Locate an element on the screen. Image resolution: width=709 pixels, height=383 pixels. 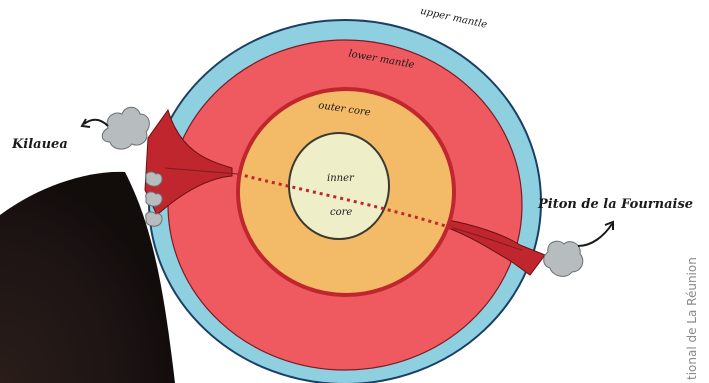
inner-core-label-line2: core is located at coordinates (341, 212).